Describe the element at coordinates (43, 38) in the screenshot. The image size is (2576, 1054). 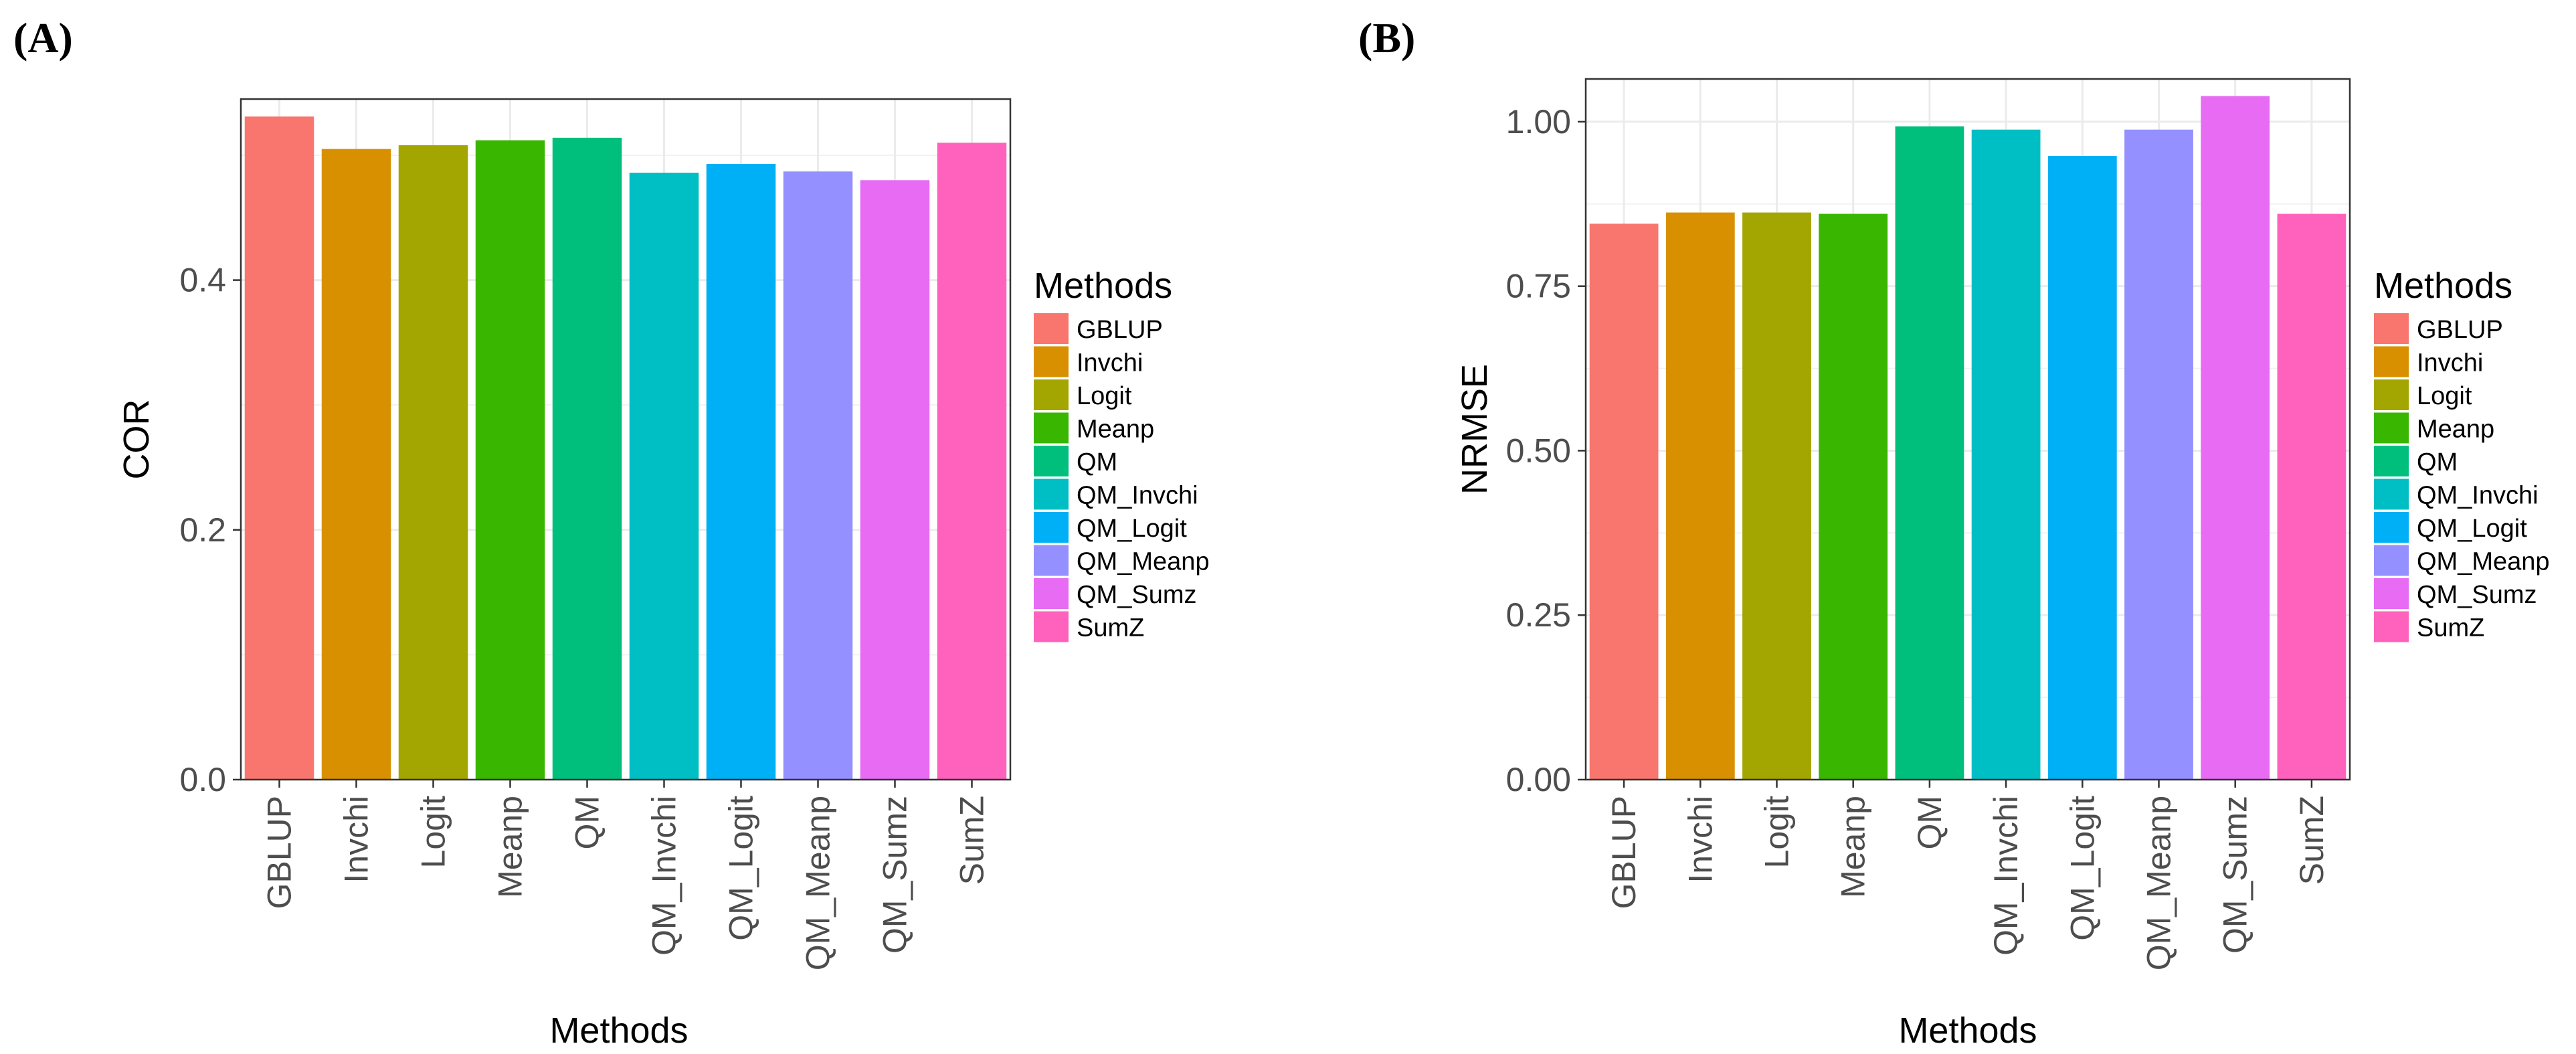
I see `panel-label: (A)` at that location.